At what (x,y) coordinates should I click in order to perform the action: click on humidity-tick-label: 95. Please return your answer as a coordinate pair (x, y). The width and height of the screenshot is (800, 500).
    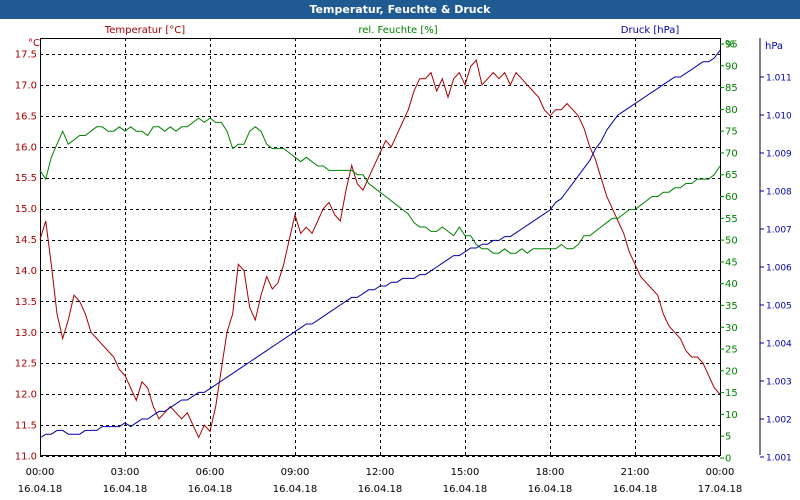
    Looking at the image, I should click on (731, 45).